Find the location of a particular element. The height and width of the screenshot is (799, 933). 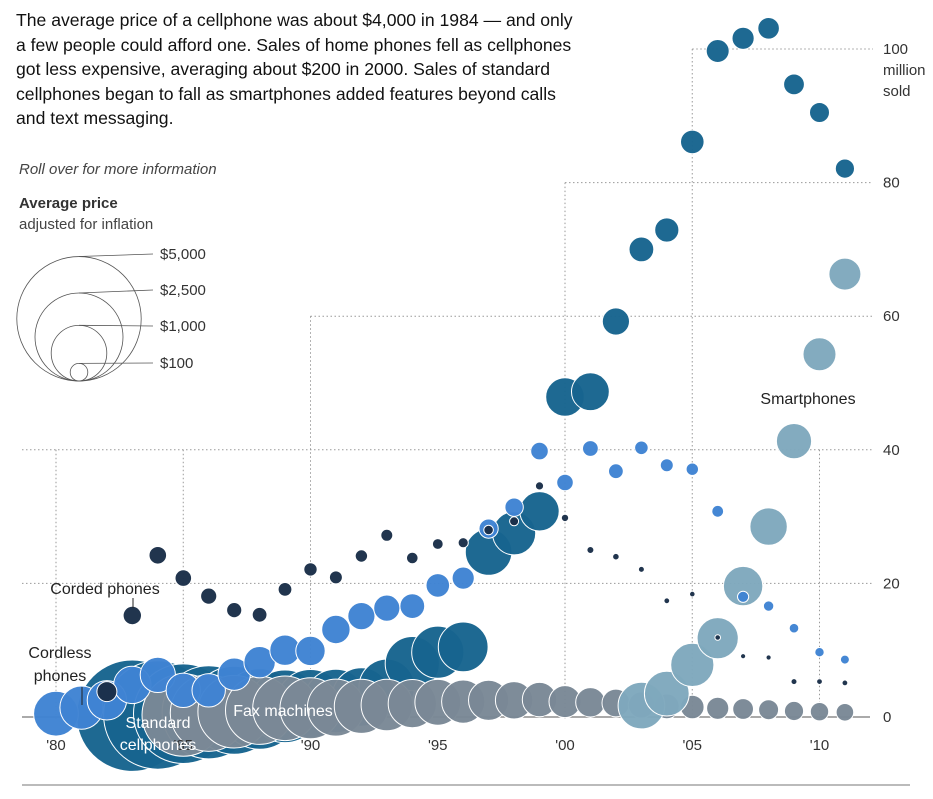

series-label-cordless: Cordless is located at coordinates (59, 653).